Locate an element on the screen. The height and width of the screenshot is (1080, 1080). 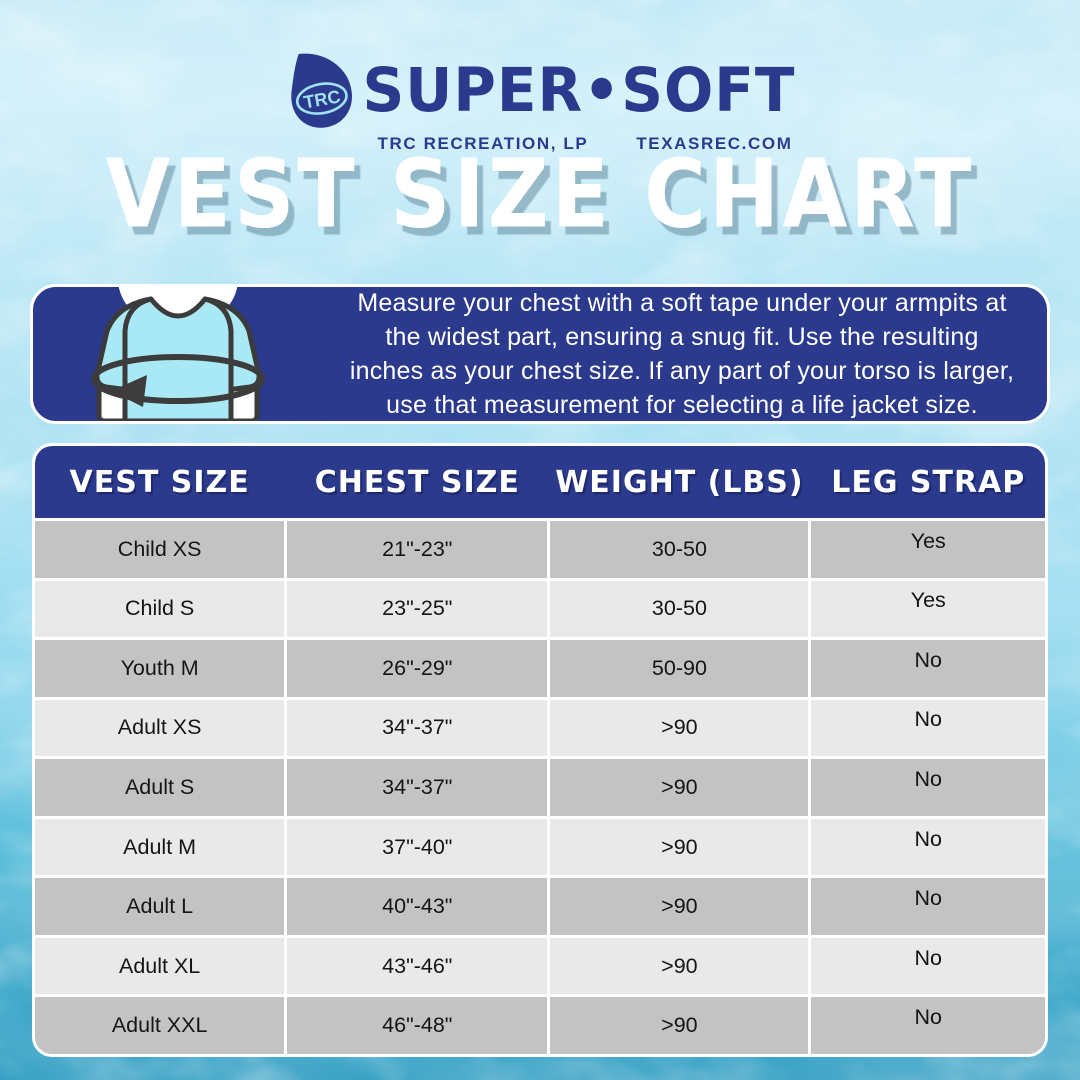
cell-chest-size: 37"-40" is located at coordinates (417, 847).